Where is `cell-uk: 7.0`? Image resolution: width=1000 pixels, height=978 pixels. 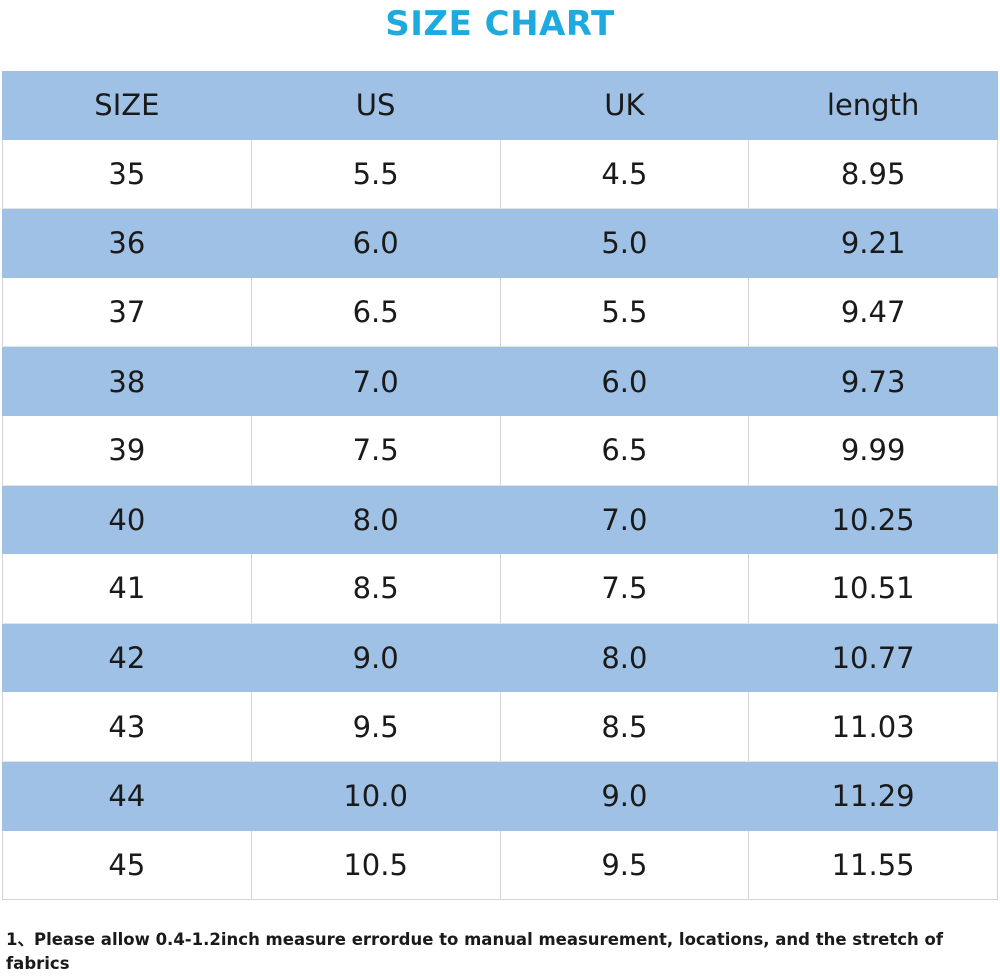 cell-uk: 7.0 is located at coordinates (624, 520).